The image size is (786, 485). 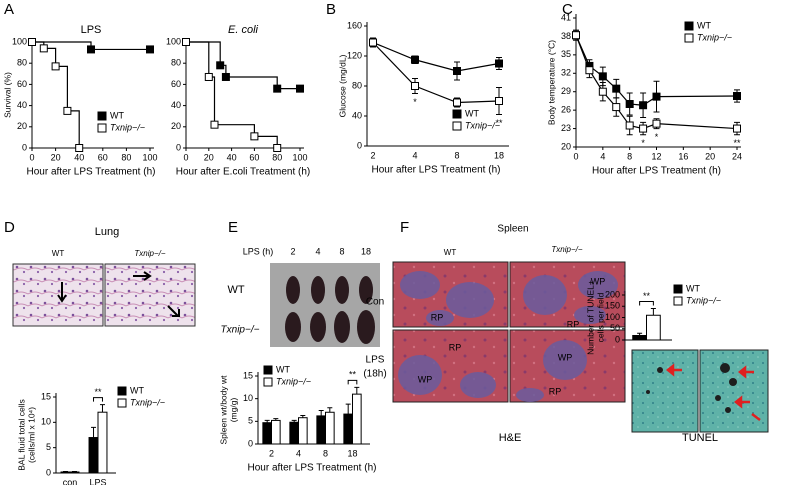 What do you see at coordinates (590, 317) in the screenshot?
I see `y-axis-label: Number of TUNEL+` at bounding box center [590, 317].